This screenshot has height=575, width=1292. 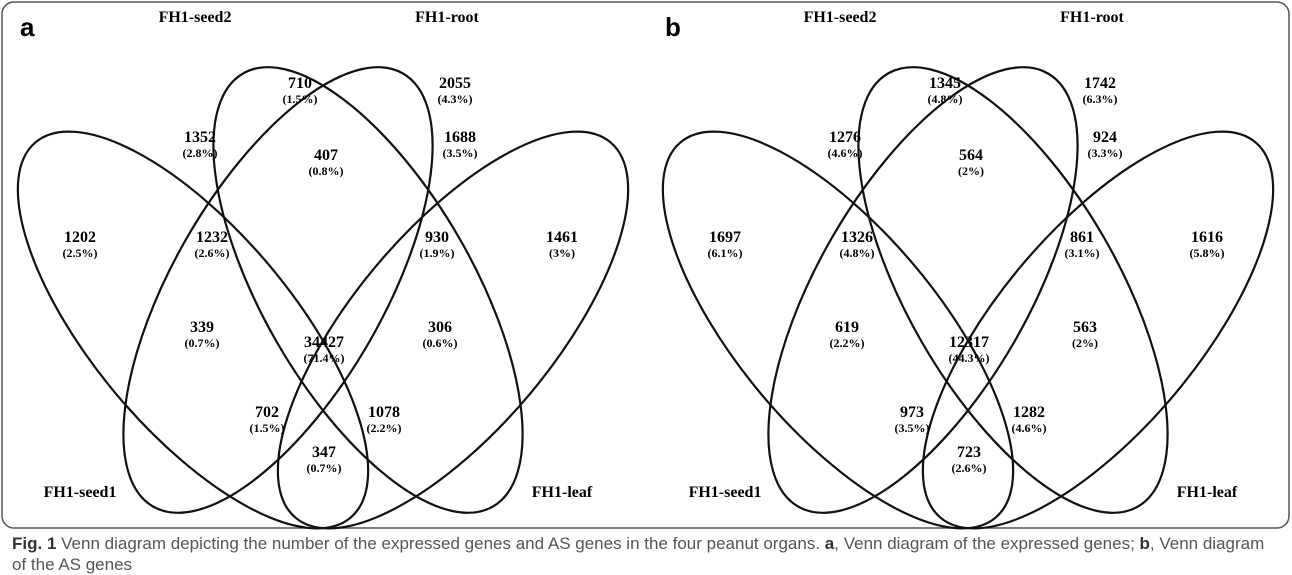 What do you see at coordinates (847, 327) in the screenshot?
I see `region-count: 619` at bounding box center [847, 327].